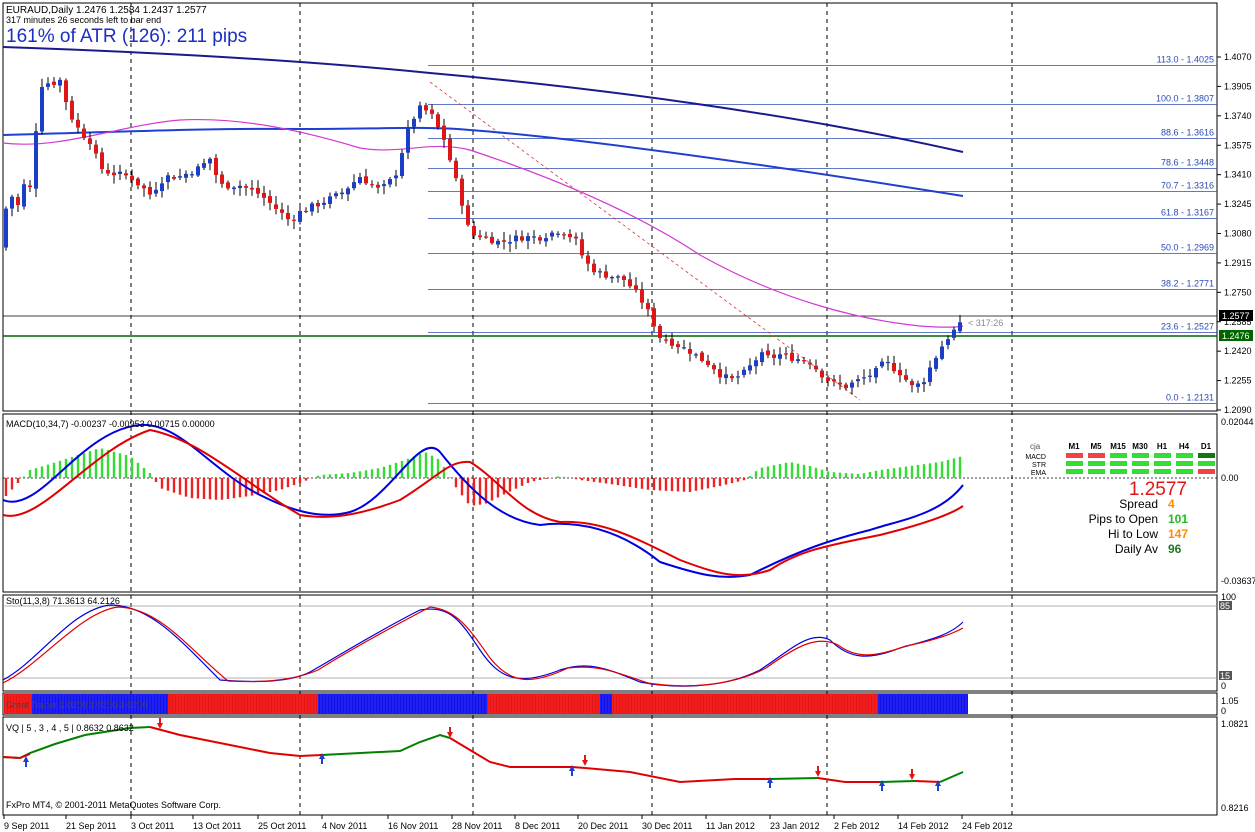  What do you see at coordinates (1238, 175) in the screenshot?
I see `price-tick-label: 1.3410` at bounding box center [1238, 175].